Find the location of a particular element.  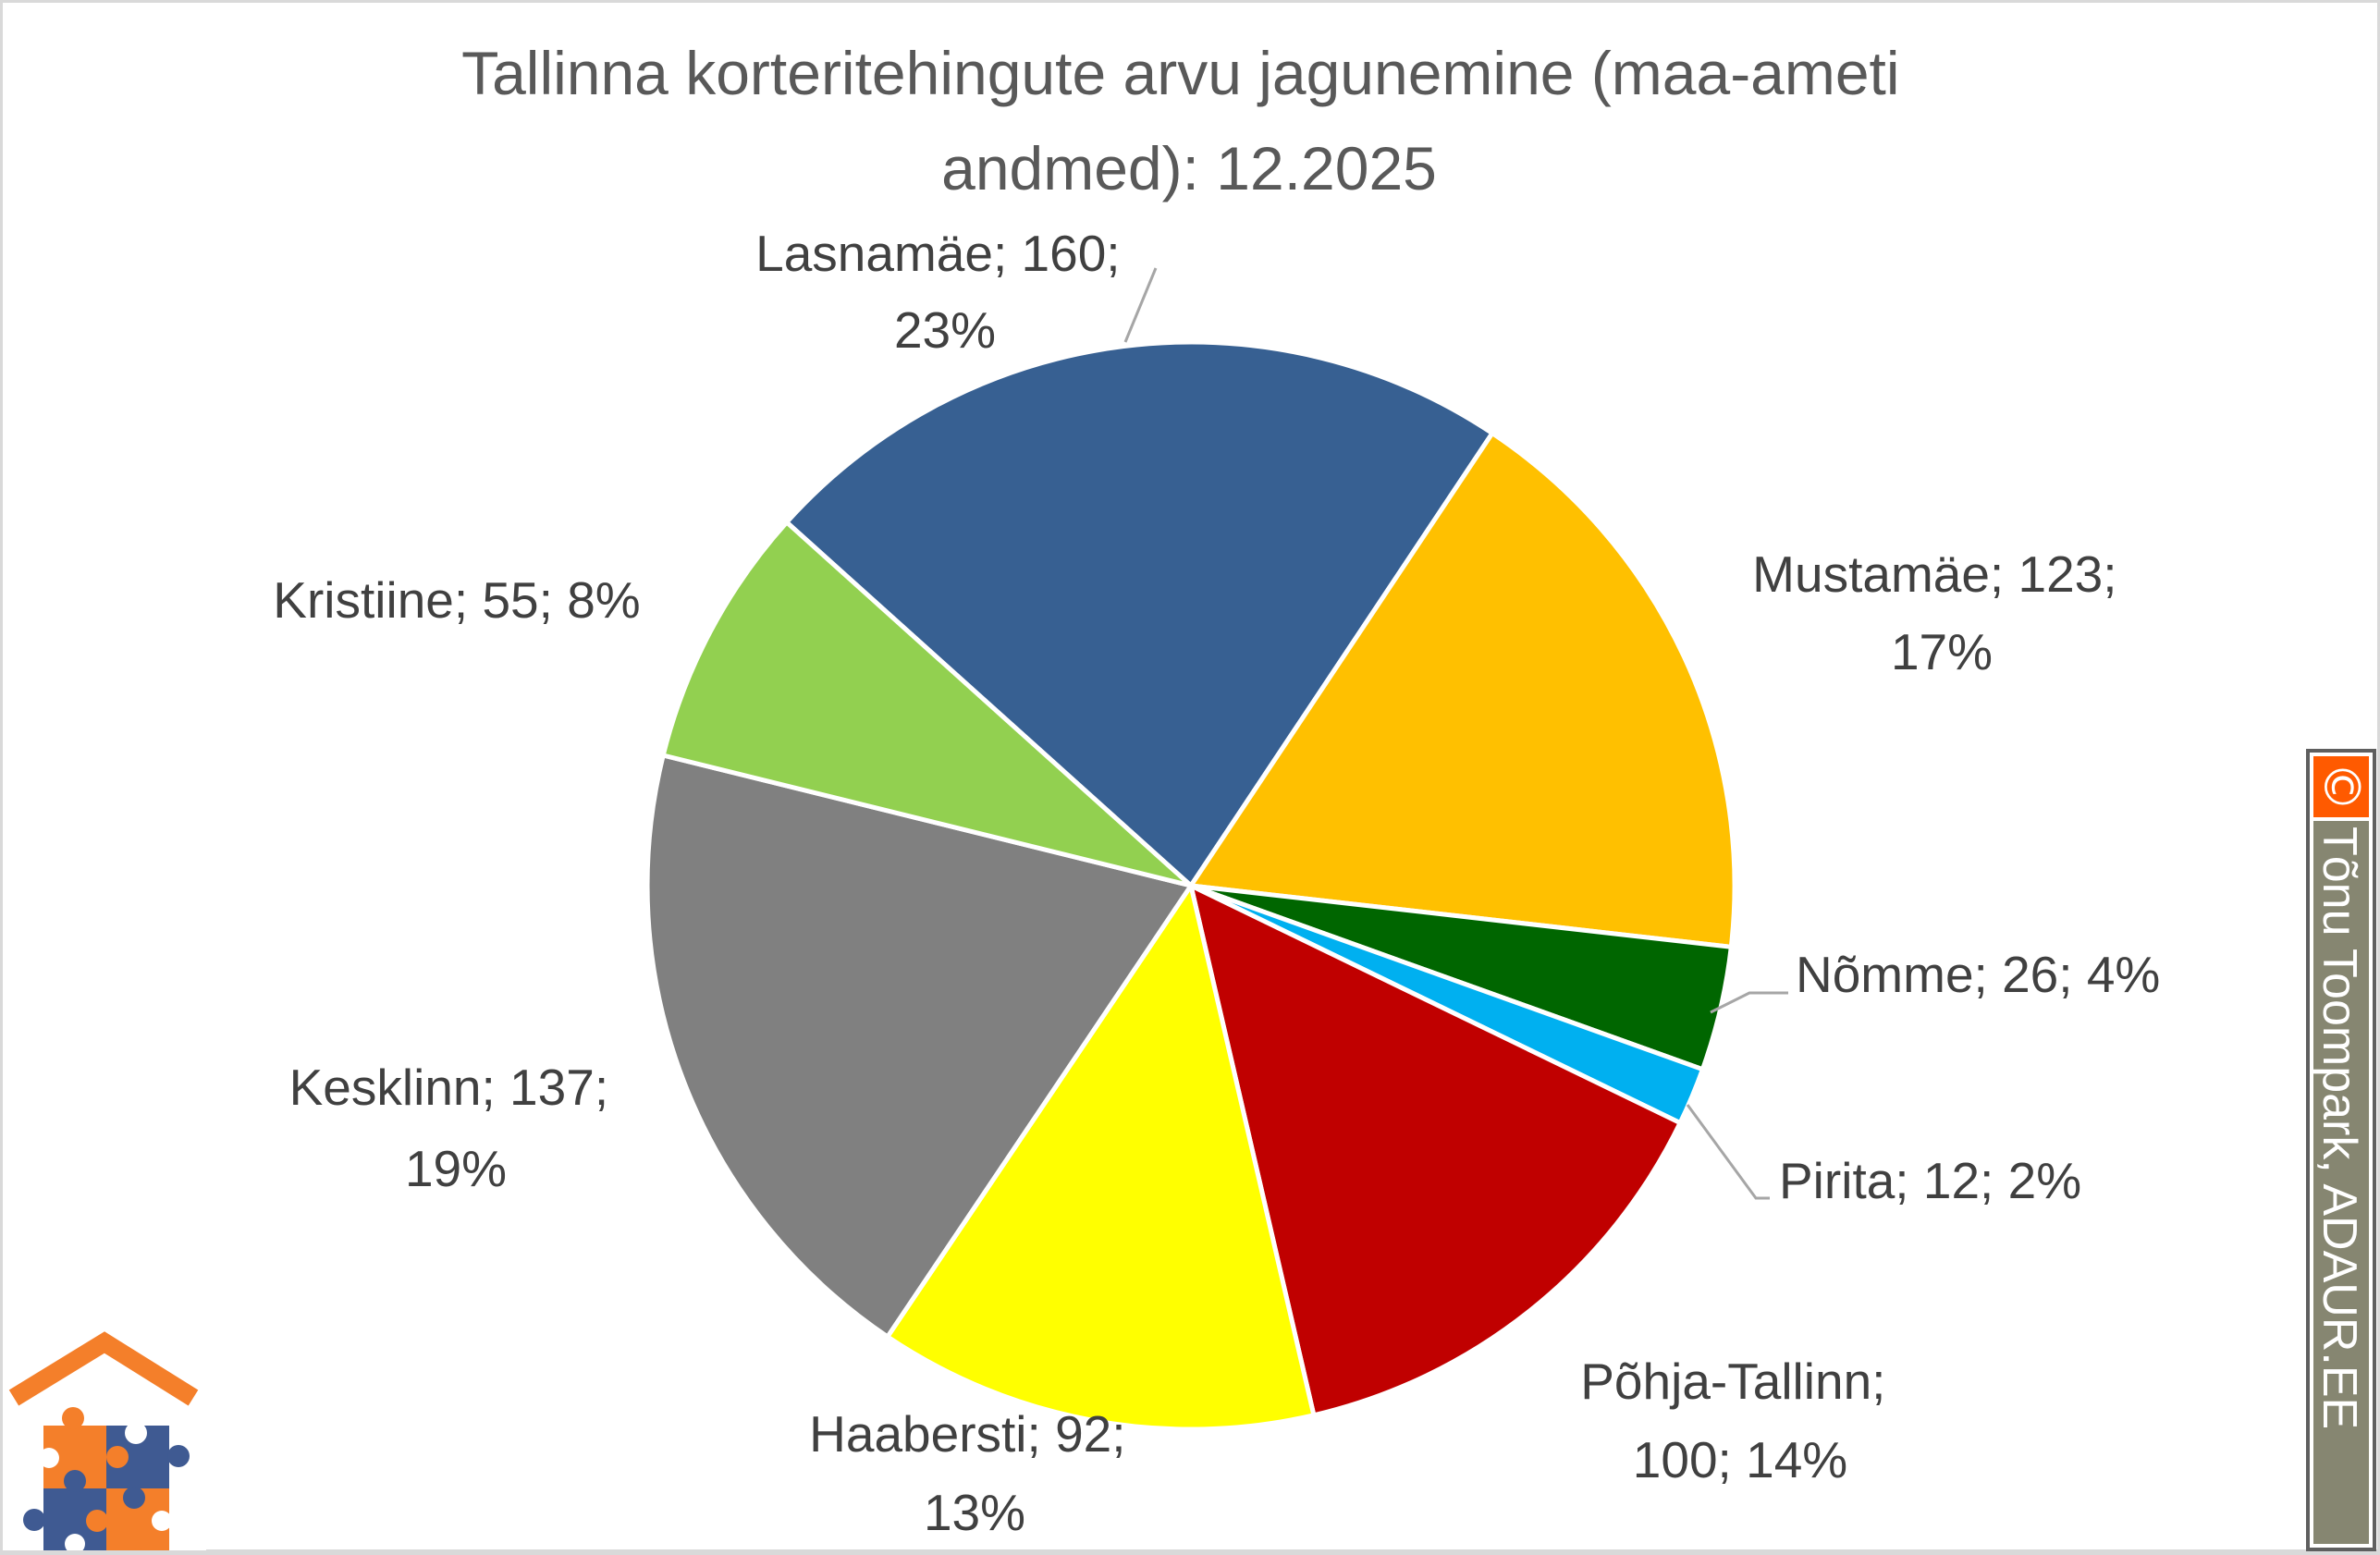

watermark-text: Tõnu Toompark, ADAUR.EE is located at coordinates (2339, 1128).